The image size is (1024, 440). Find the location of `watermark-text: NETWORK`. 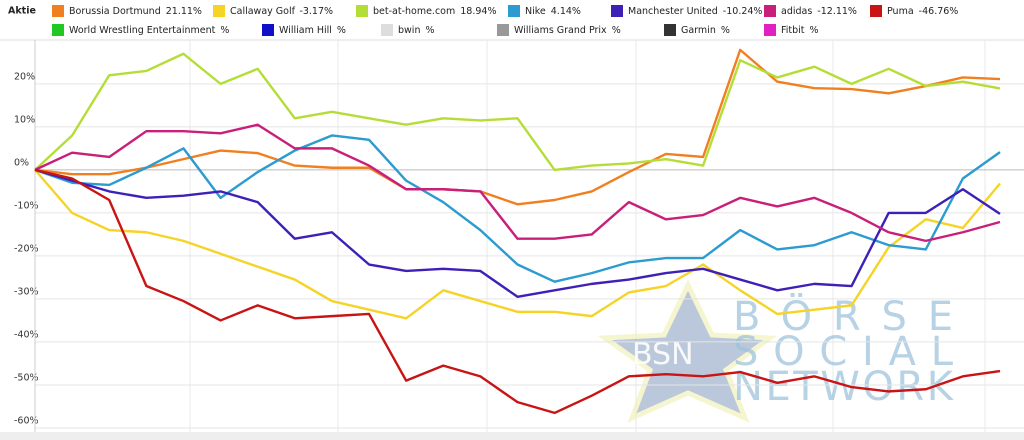

watermark-text: NETWORK is located at coordinates (844, 387).